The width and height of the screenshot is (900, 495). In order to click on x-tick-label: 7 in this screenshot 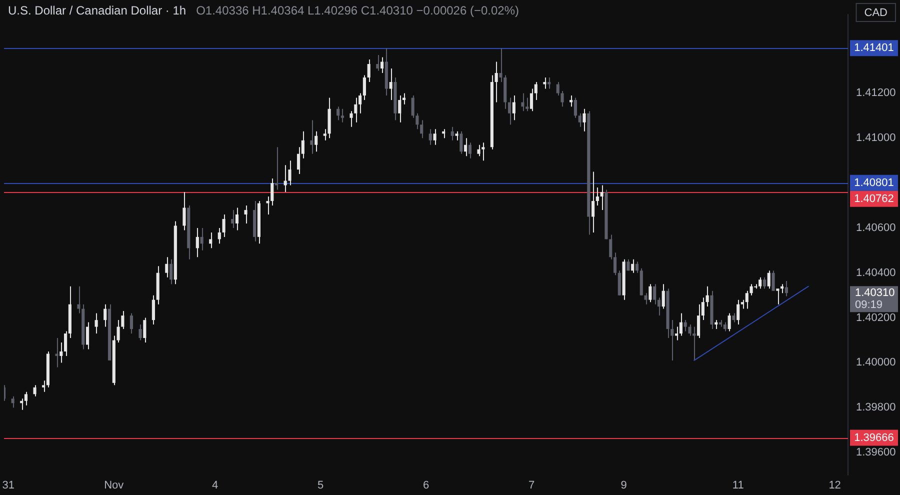, I will do `click(531, 486)`.